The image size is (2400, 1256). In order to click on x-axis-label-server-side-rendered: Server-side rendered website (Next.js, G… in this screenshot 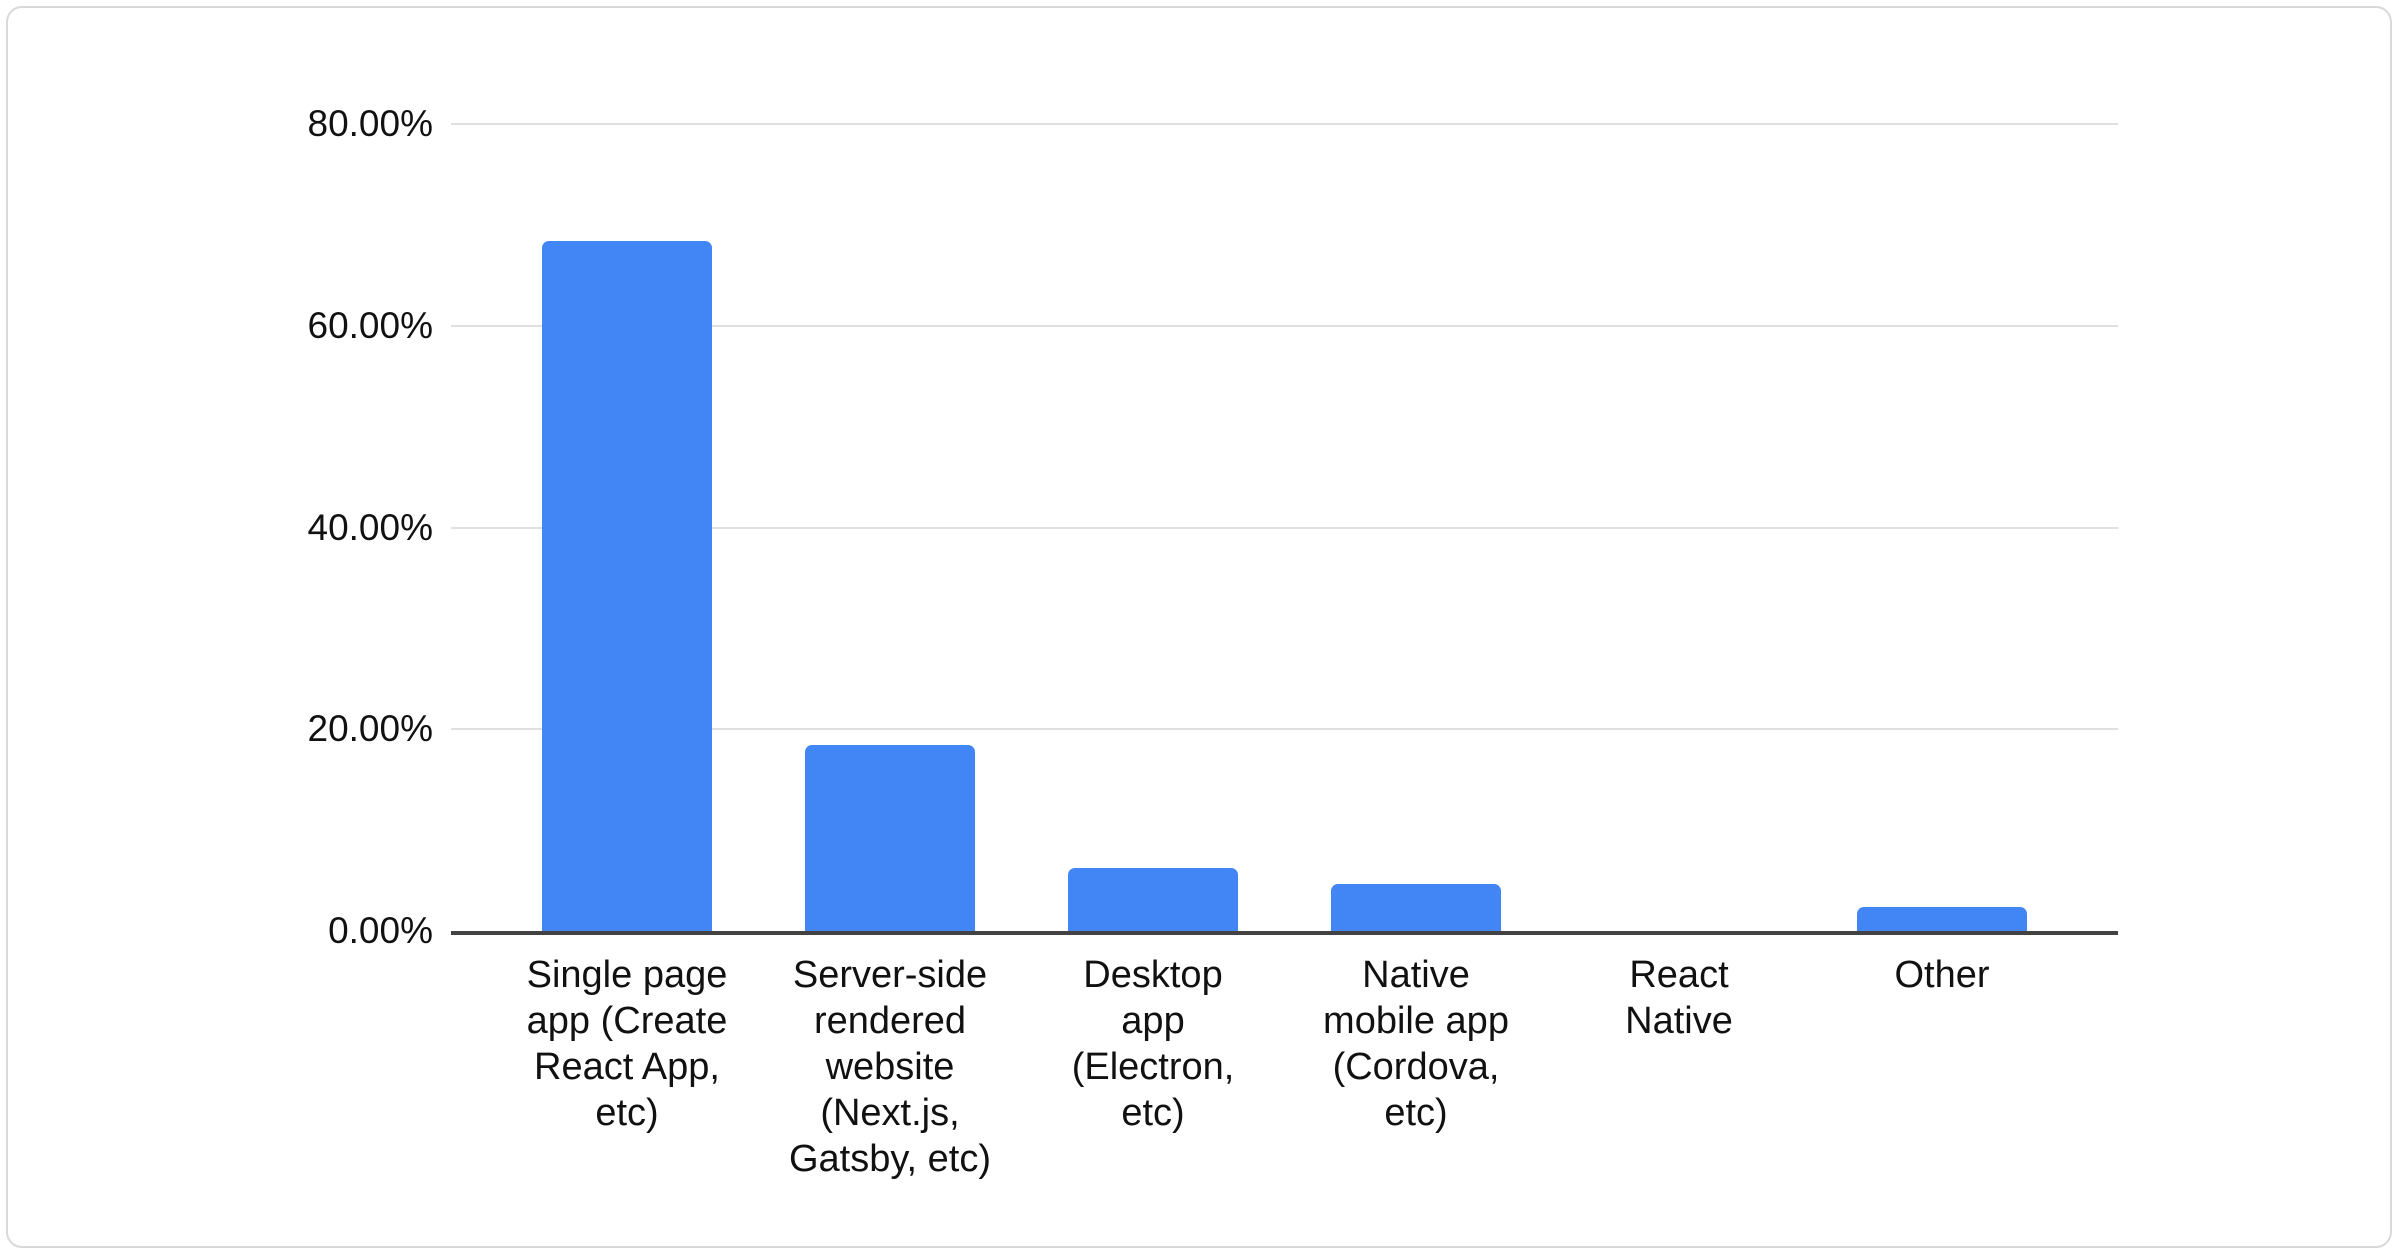, I will do `click(890, 1067)`.